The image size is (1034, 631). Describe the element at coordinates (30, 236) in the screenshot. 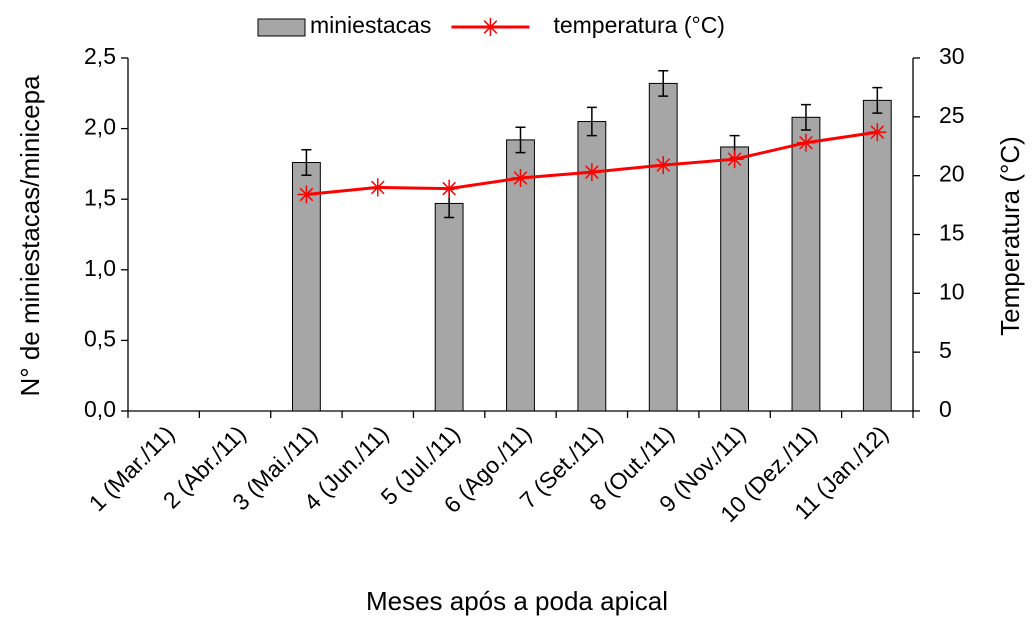

I see `y-axis-title: N° de miniestacas/minicepa` at that location.